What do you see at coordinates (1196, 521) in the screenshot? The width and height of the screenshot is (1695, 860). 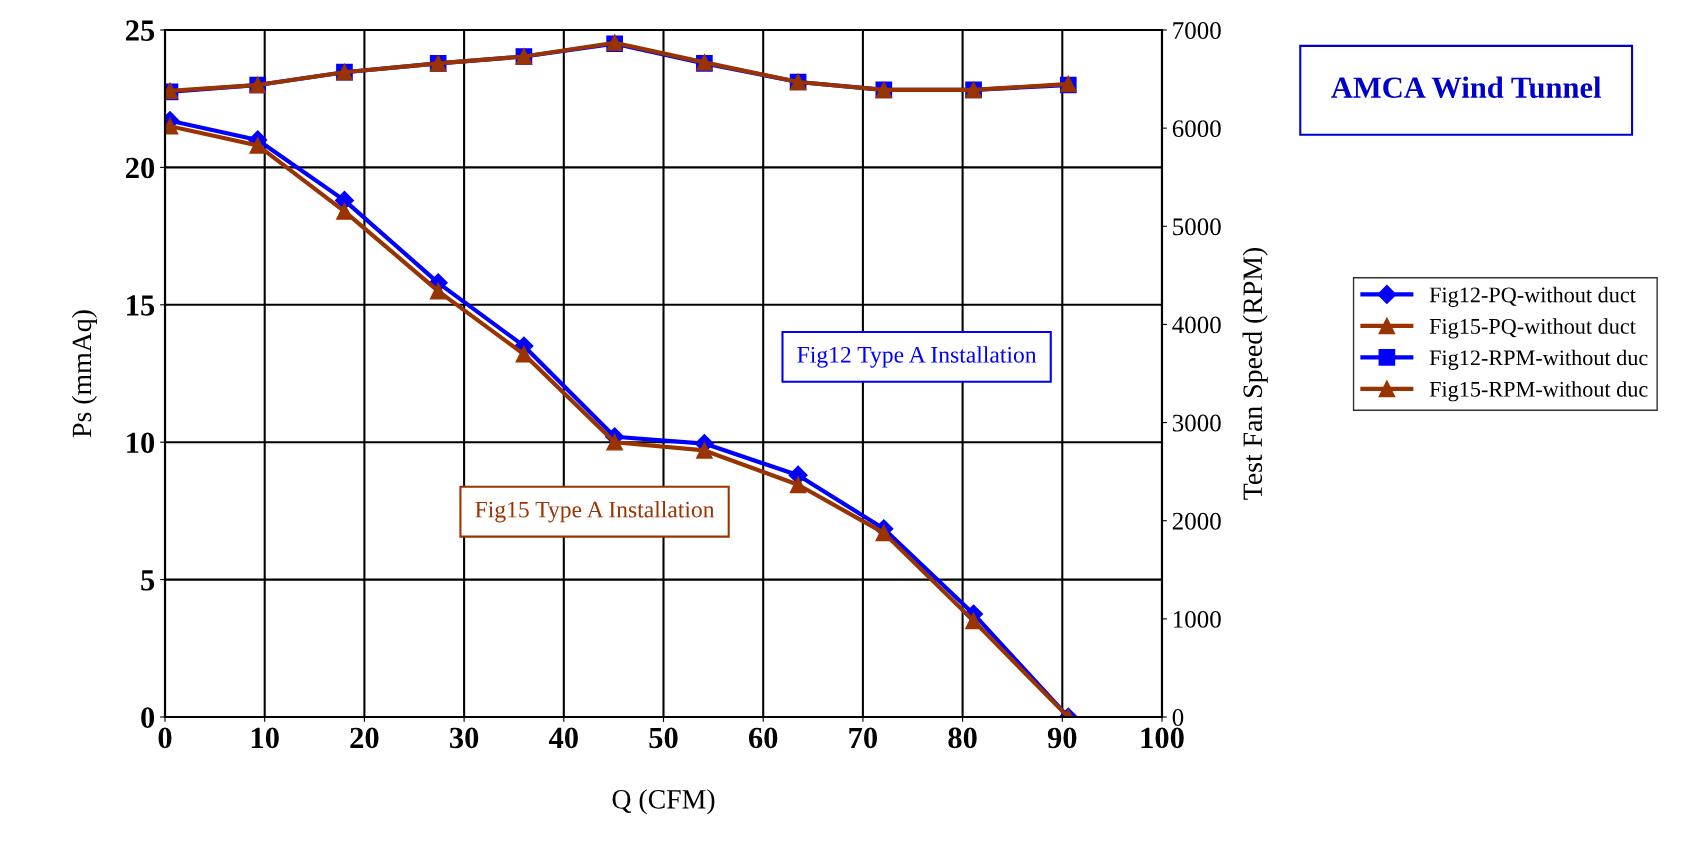 I see `y2-tick-label: 2000` at bounding box center [1196, 521].